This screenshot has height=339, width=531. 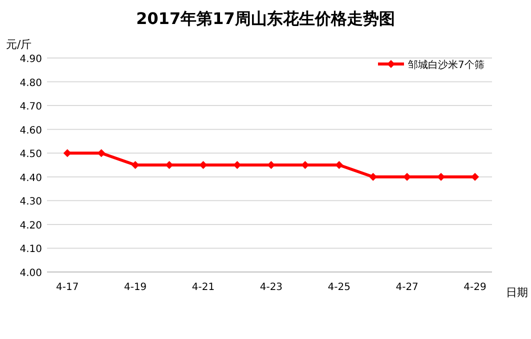 What do you see at coordinates (446, 65) in the screenshot?
I see `legend-label: 邹城白沙米7个筛` at bounding box center [446, 65].